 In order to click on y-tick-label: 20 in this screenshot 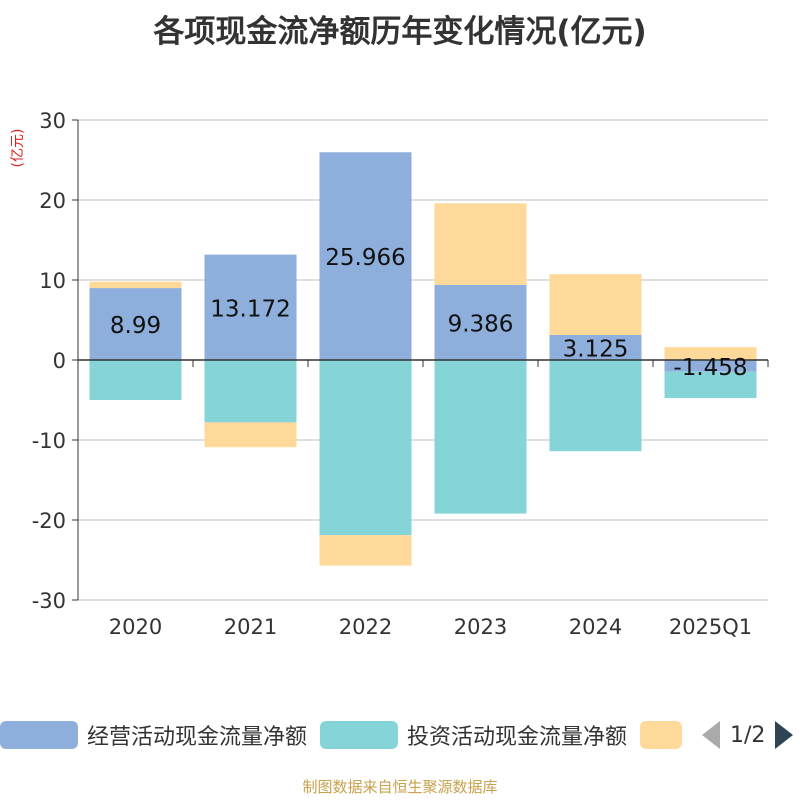, I will do `click(52, 201)`.